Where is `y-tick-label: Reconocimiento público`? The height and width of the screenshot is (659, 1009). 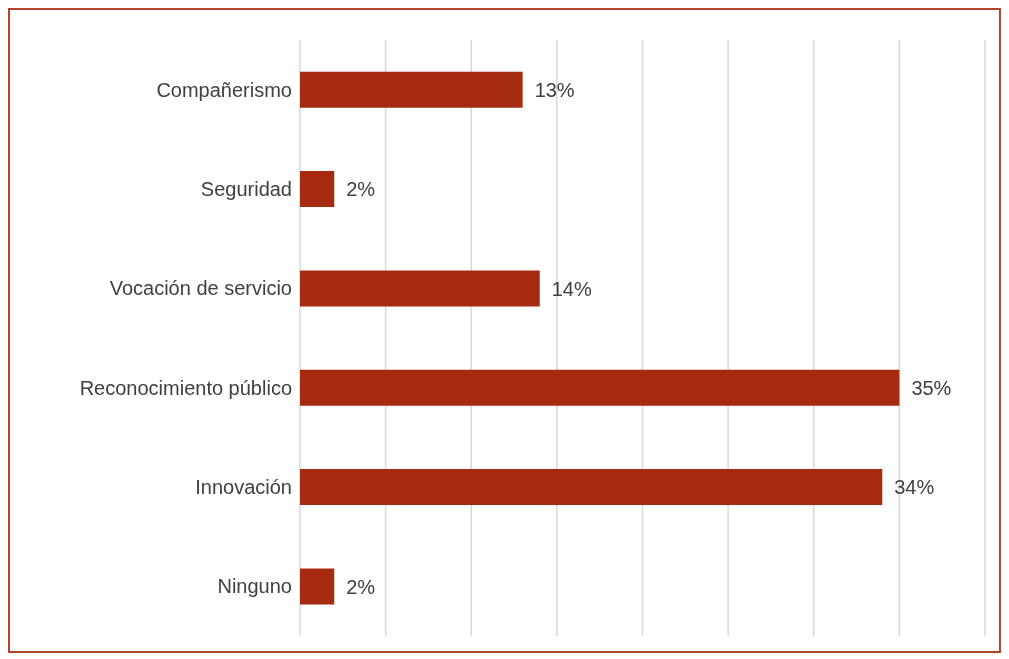 y-tick-label: Reconocimiento público is located at coordinates (185, 387).